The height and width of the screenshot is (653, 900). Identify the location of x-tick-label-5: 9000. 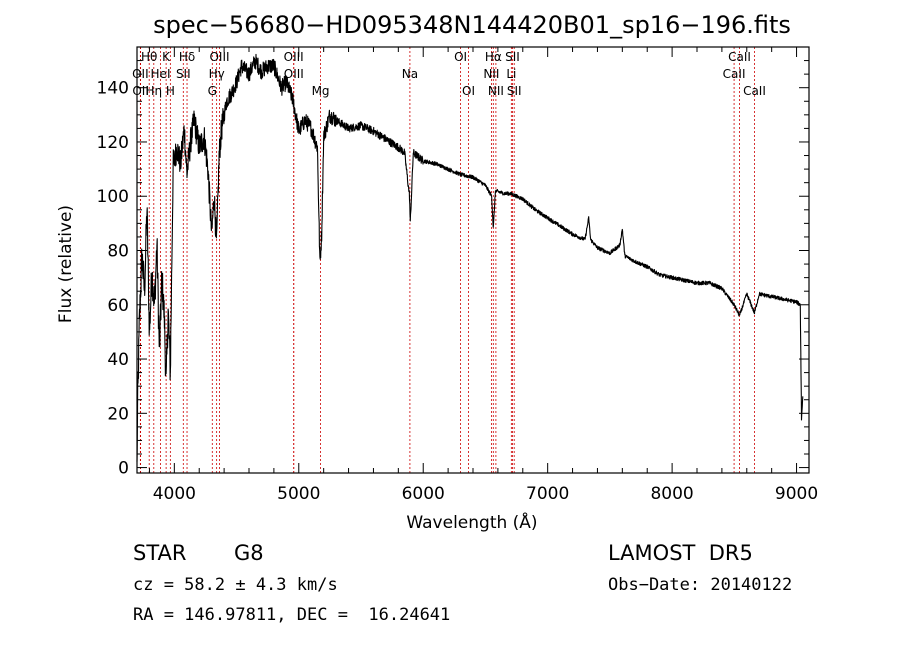
(796, 494).